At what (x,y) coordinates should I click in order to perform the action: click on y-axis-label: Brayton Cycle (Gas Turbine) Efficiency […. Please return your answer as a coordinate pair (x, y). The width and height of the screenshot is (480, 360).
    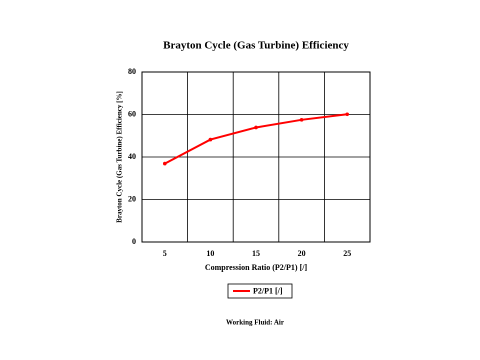
    Looking at the image, I should click on (120, 157).